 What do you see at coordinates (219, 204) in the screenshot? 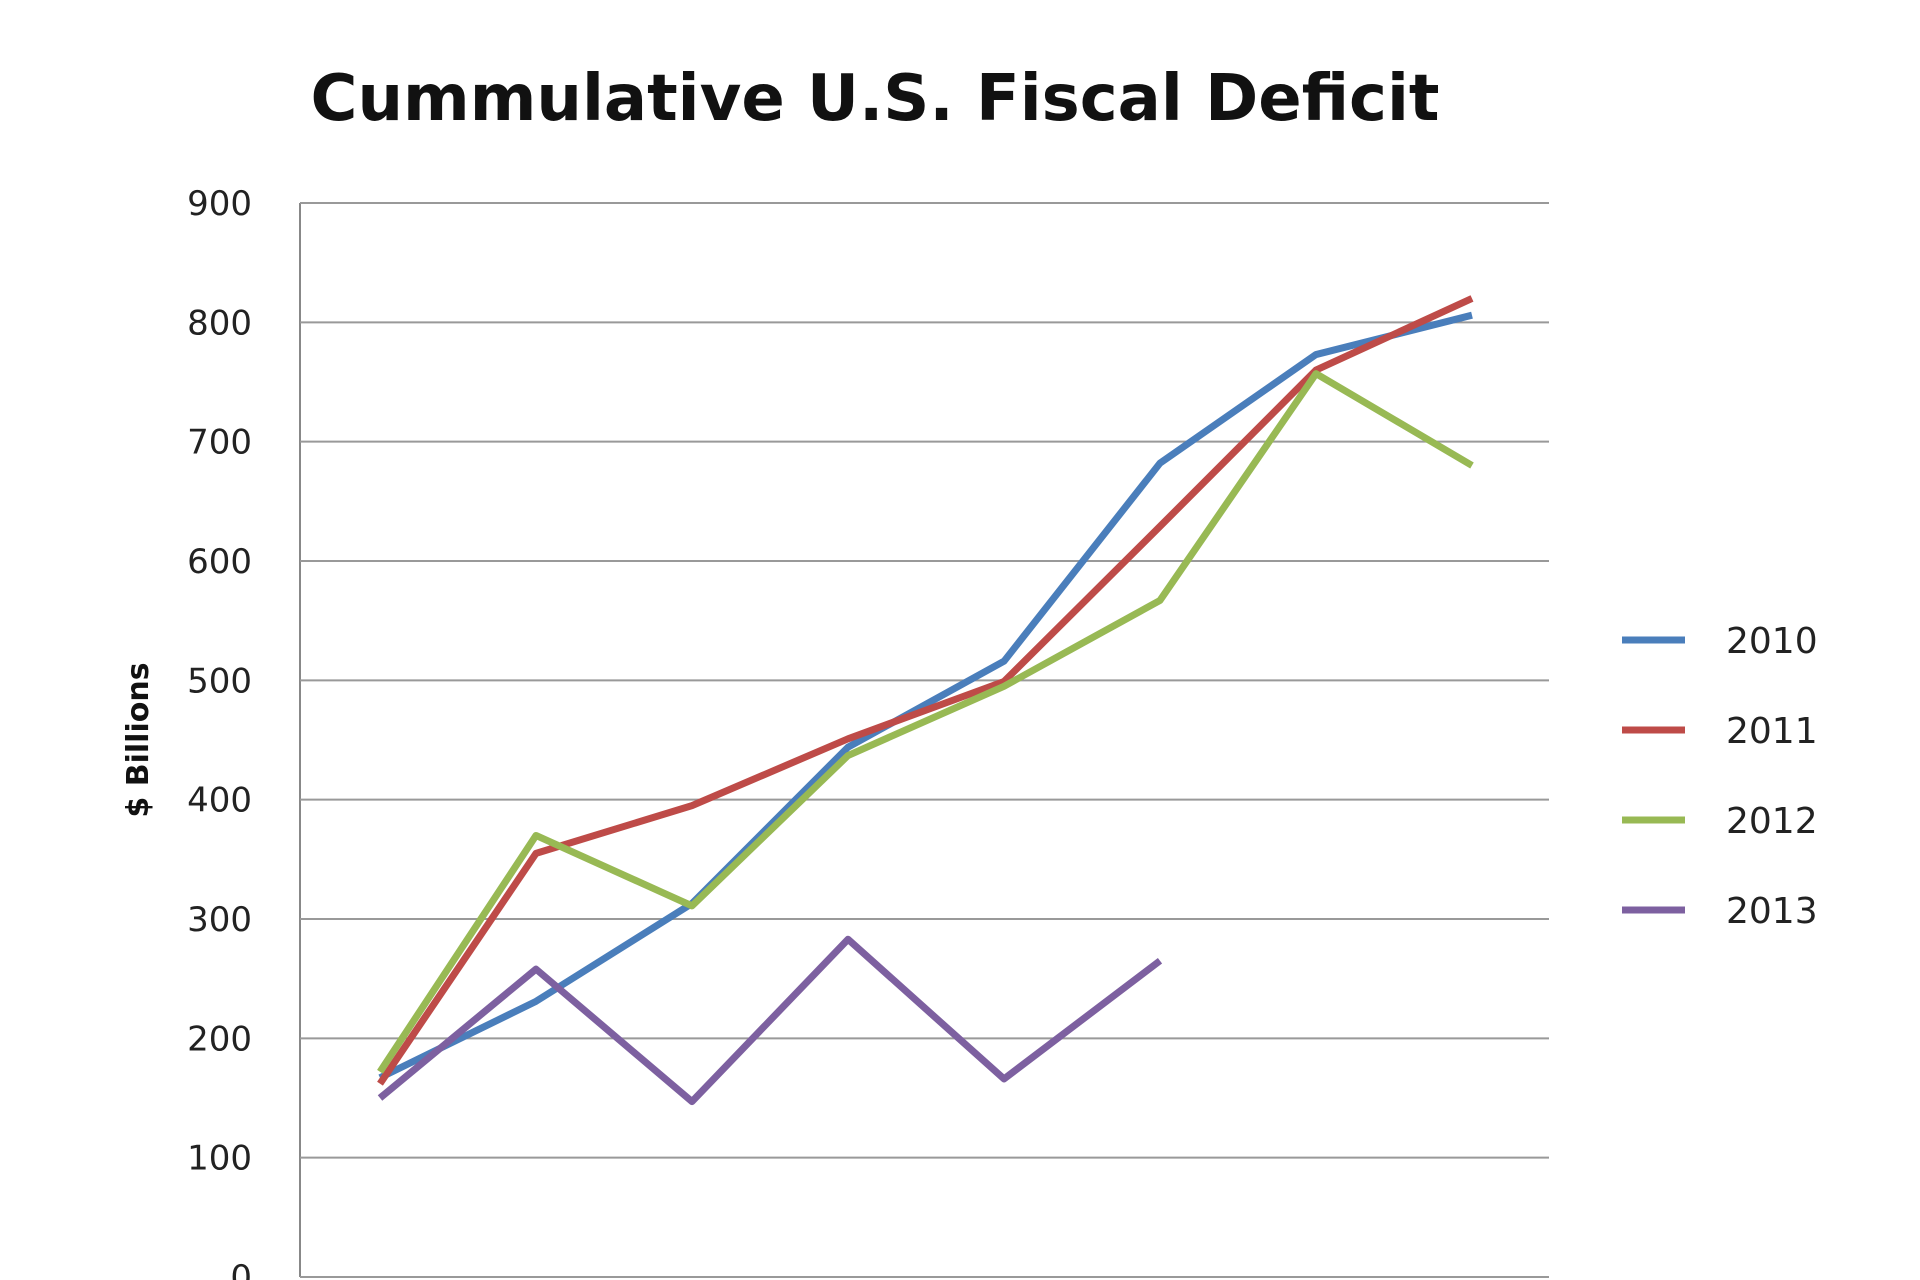
I see `y-tick-label: 900` at bounding box center [219, 204].